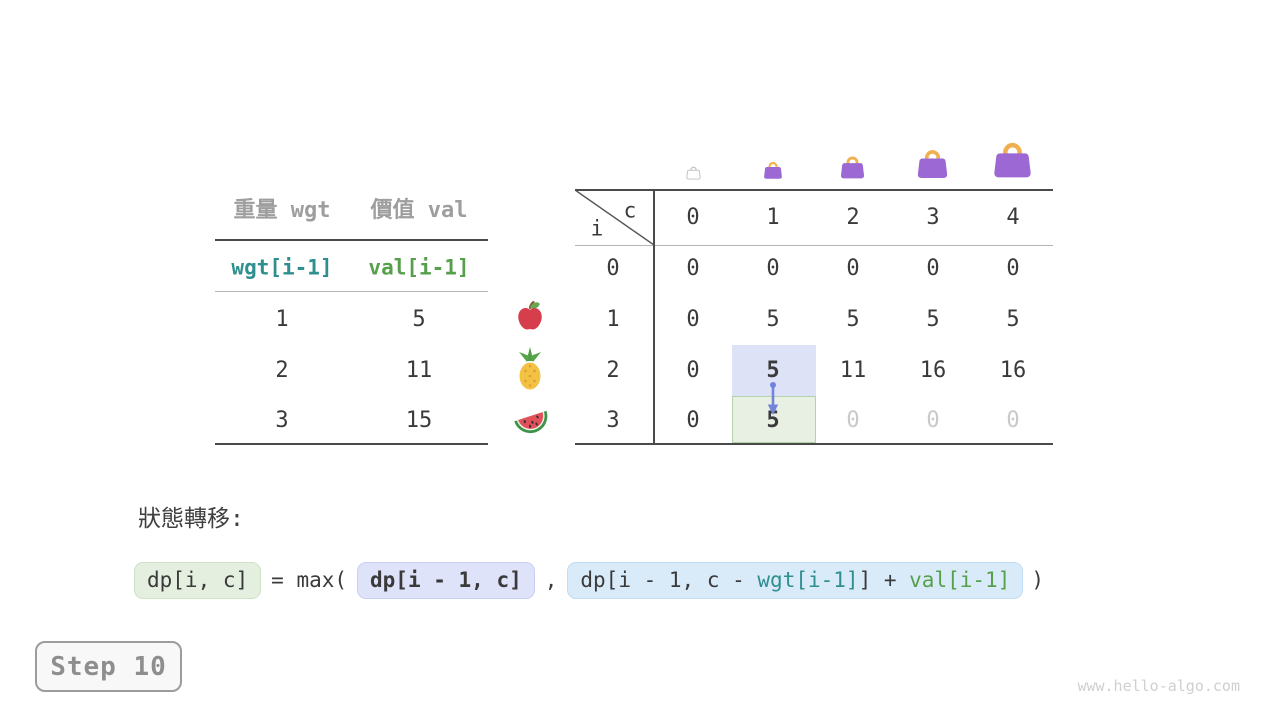  I want to click on formula-arg2-box: dp[i - 1, c - wgt[i-1]] + val[i-1], so click(795, 580).